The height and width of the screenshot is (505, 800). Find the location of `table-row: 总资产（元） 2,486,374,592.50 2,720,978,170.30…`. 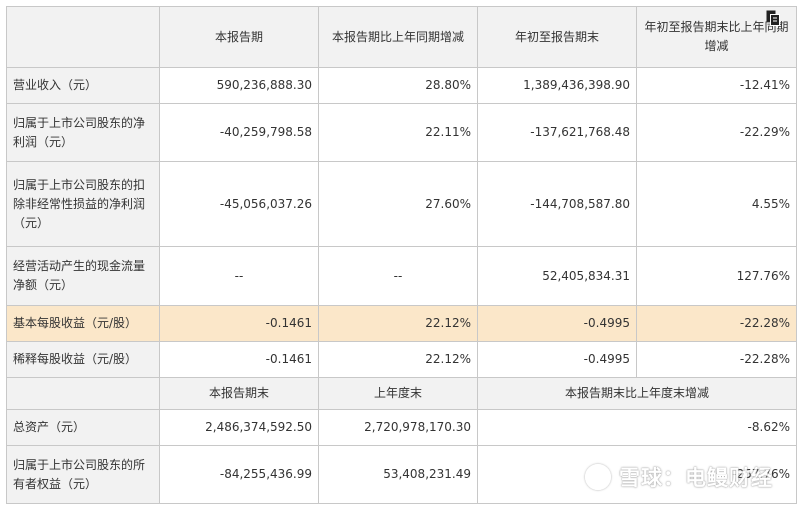

table-row: 总资产（元） 2,486,374,592.50 2,720,978,170.30… is located at coordinates (401, 427).